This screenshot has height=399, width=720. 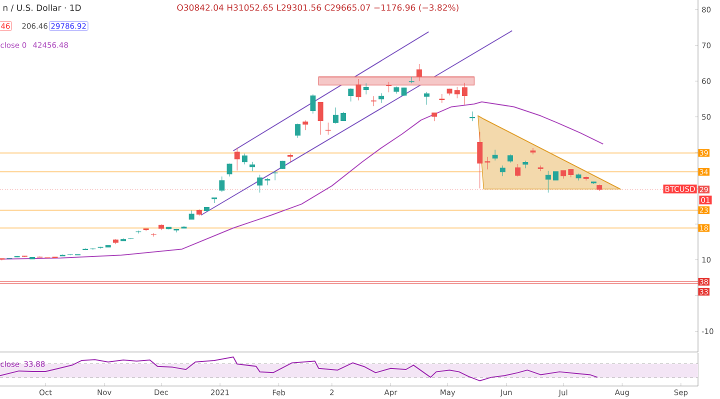 What do you see at coordinates (317, 8) in the screenshot?
I see `annotation: O30842.04 H31052.65 L29301.56 C29665.07 −1176.96 (−3.82%)` at bounding box center [317, 8].